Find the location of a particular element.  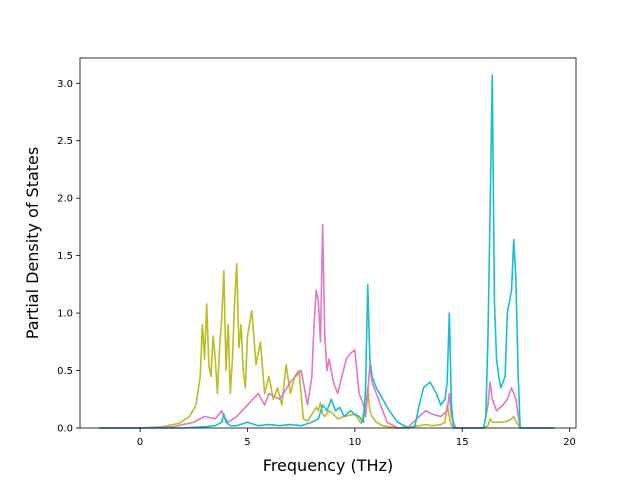

x-tick-label: 20 is located at coordinates (569, 442).